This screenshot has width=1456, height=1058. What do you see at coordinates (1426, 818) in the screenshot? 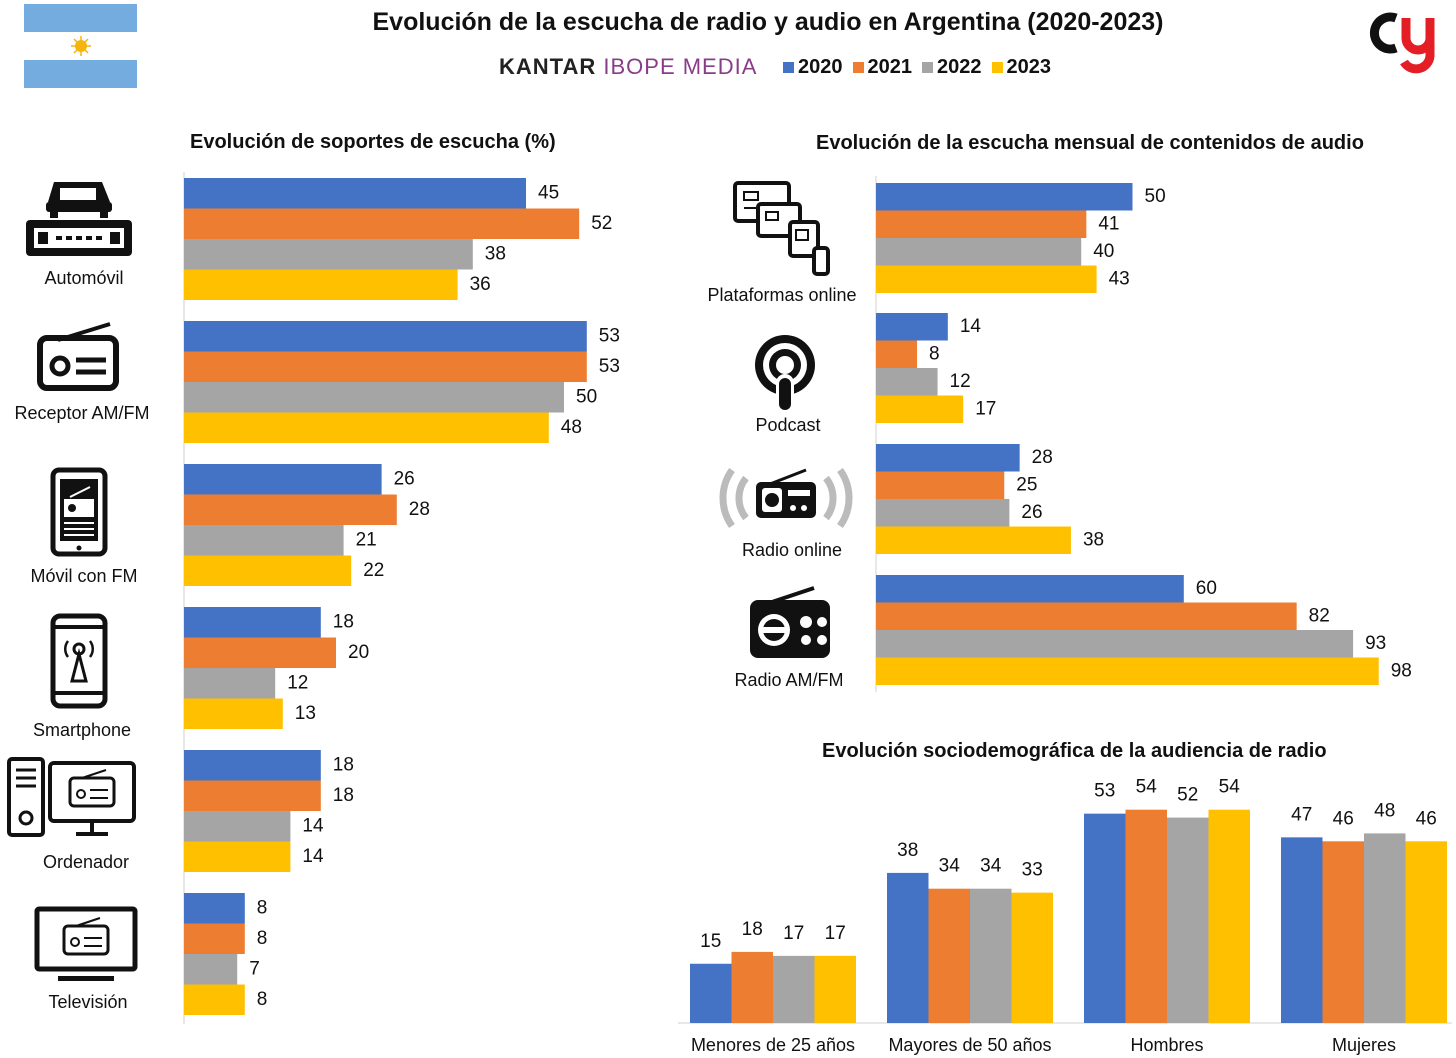
I see `data-label: 46` at bounding box center [1426, 818].